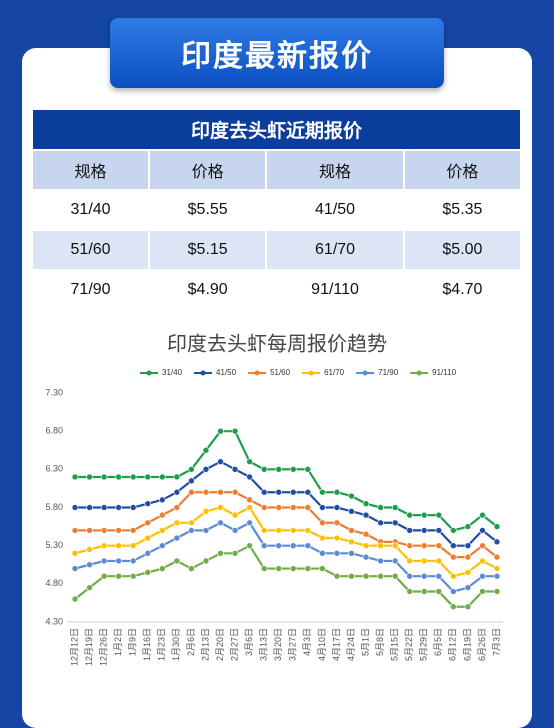  I want to click on x-tick-label: 1月16日, so click(147, 644).